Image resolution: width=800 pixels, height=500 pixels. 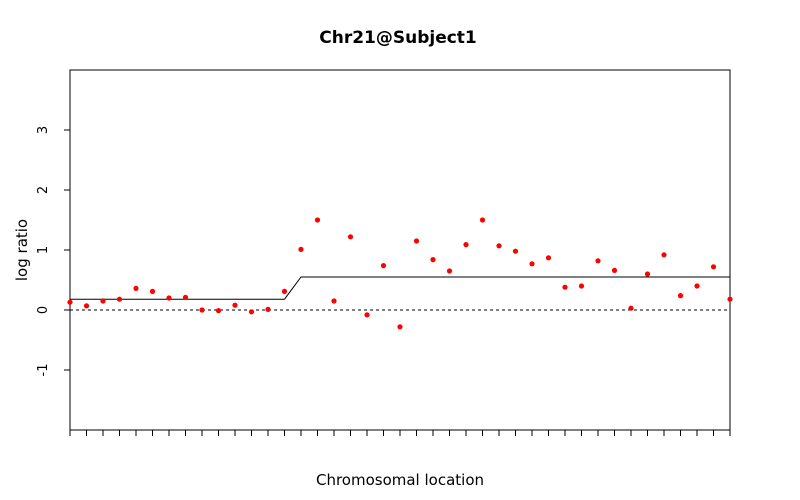 What do you see at coordinates (43, 190) in the screenshot?
I see `y-tick-label: 2` at bounding box center [43, 190].